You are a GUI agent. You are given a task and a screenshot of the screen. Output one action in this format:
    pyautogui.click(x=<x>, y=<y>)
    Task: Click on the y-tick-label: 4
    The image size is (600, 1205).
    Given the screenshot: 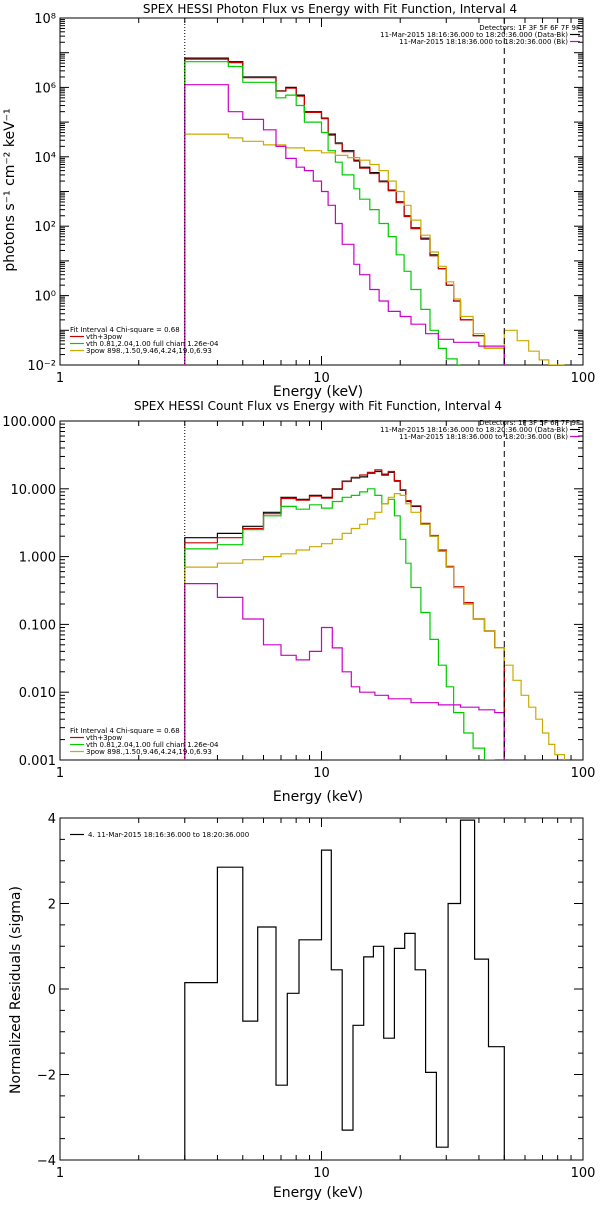 What is the action you would take?
    pyautogui.click(x=52, y=819)
    